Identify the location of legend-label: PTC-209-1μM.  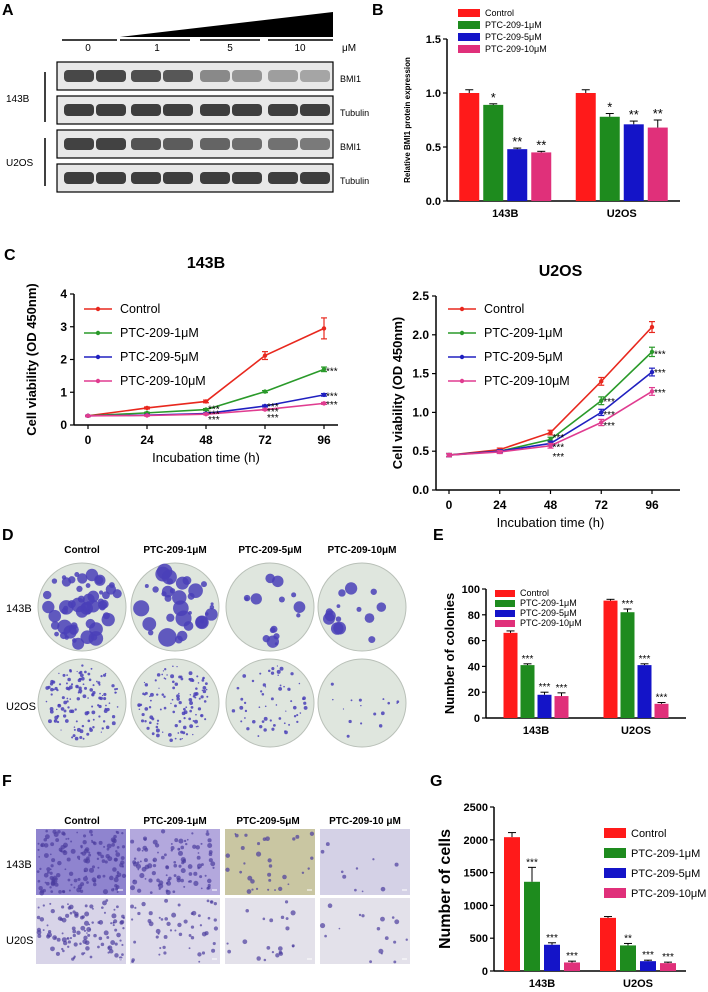
(665, 854).